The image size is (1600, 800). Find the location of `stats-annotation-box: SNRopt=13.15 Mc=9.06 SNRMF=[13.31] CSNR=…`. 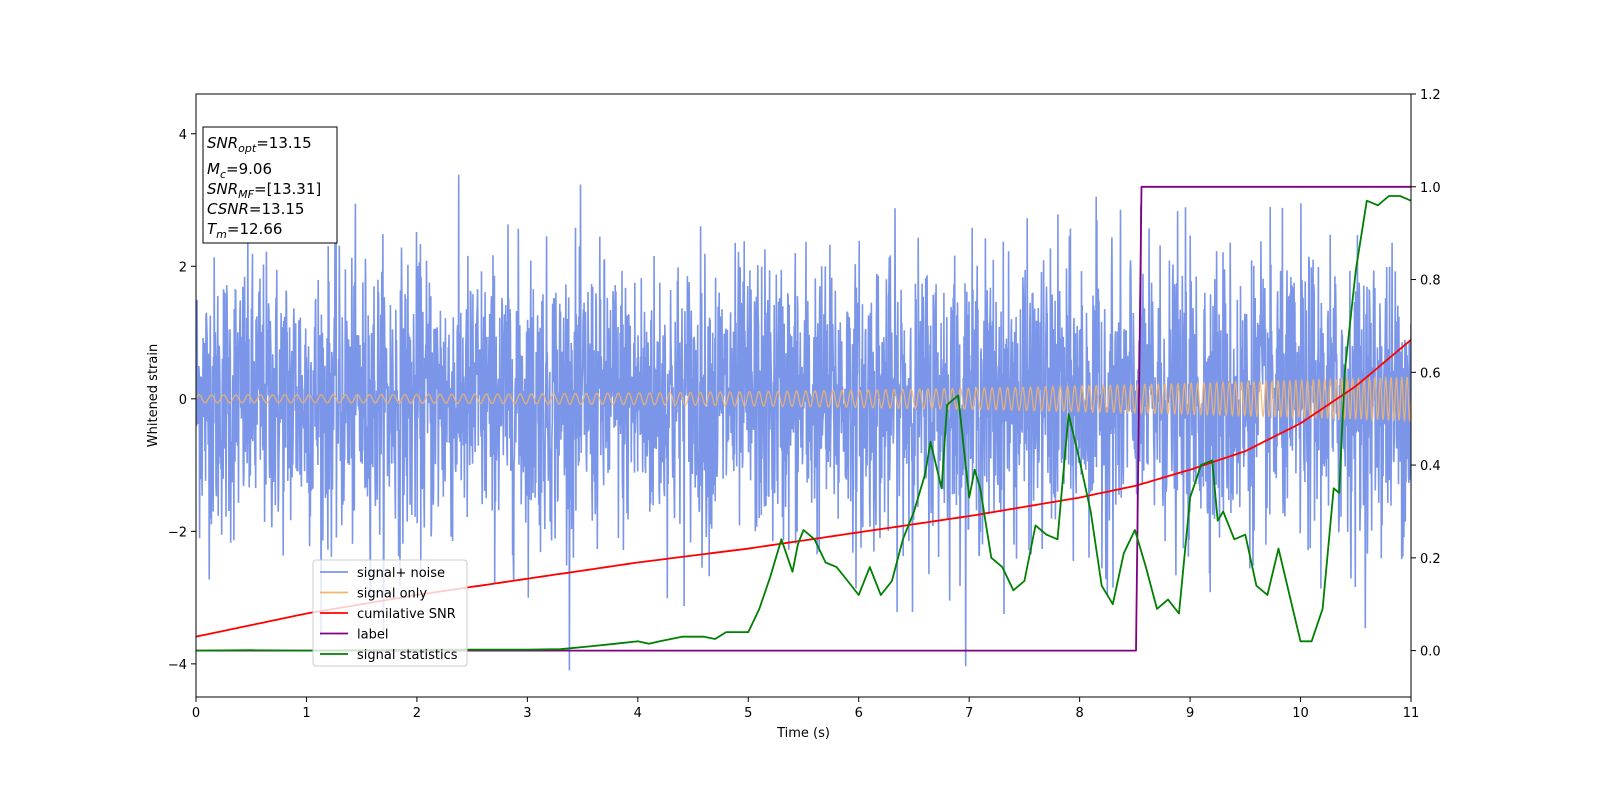

stats-annotation-box: SNRopt=13.15 Mc=9.06 SNRMF=[13.31] CSNR=… is located at coordinates (270, 185).